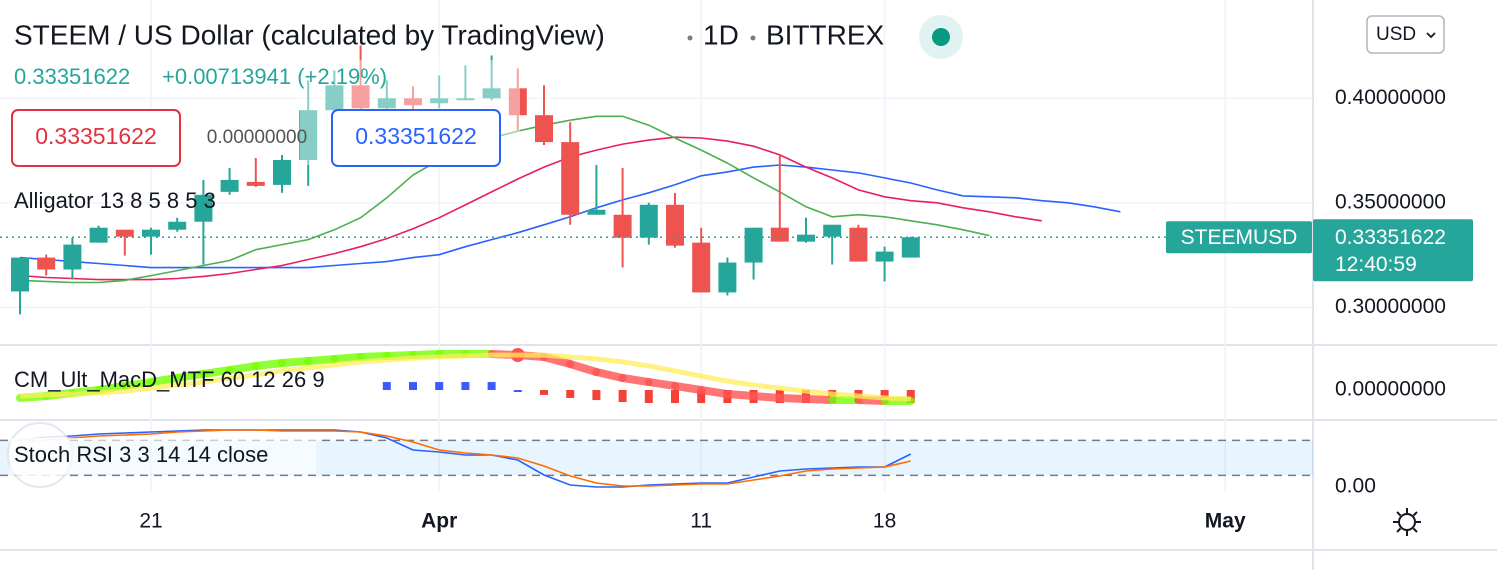  What do you see at coordinates (884, 521) in the screenshot?
I see `x-tick-label: 18` at bounding box center [884, 521].